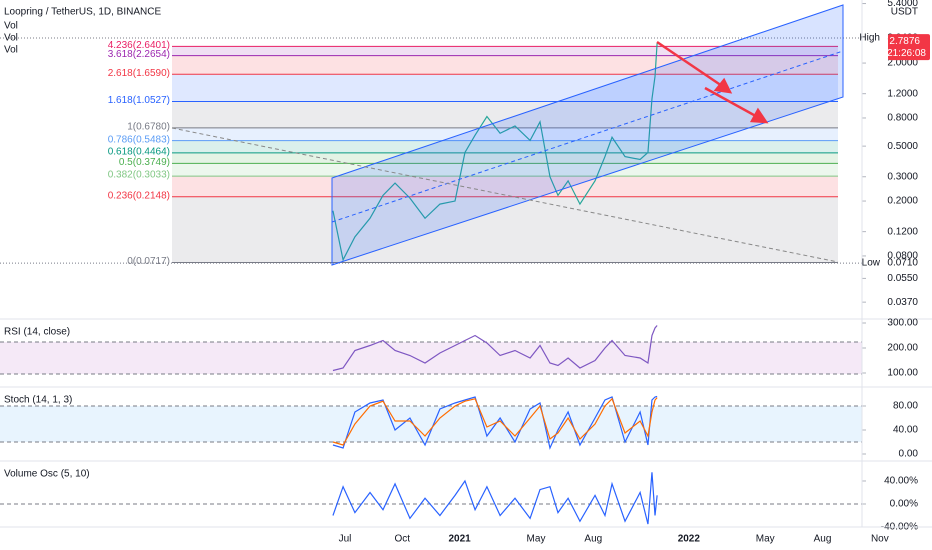  I want to click on extreme-label: Low, so click(871, 263).